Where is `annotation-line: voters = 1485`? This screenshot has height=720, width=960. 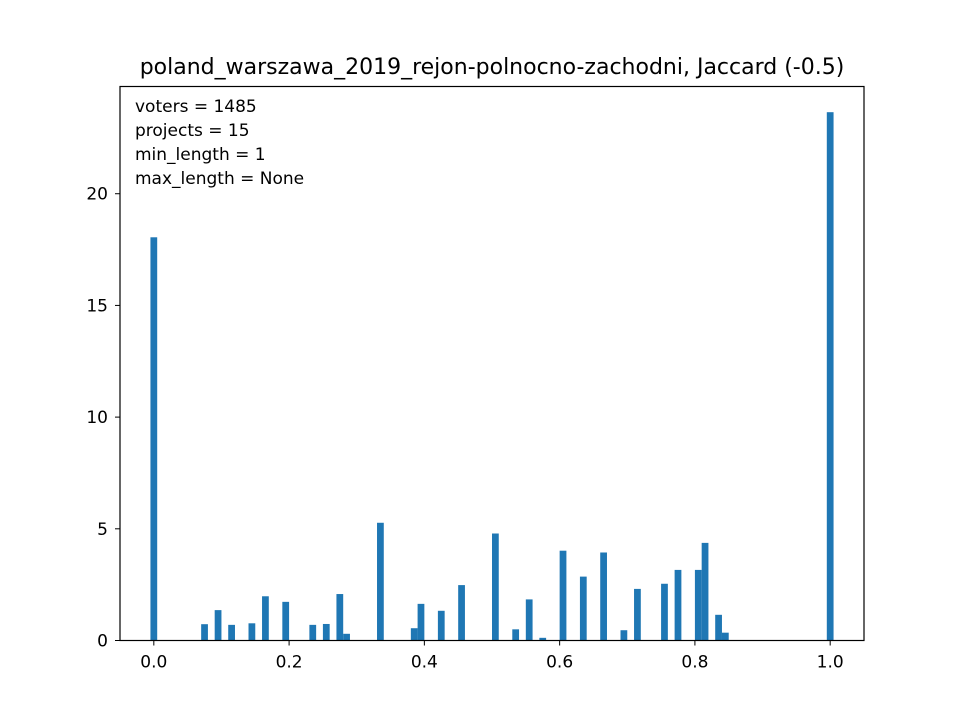 annotation-line: voters = 1485 is located at coordinates (196, 107).